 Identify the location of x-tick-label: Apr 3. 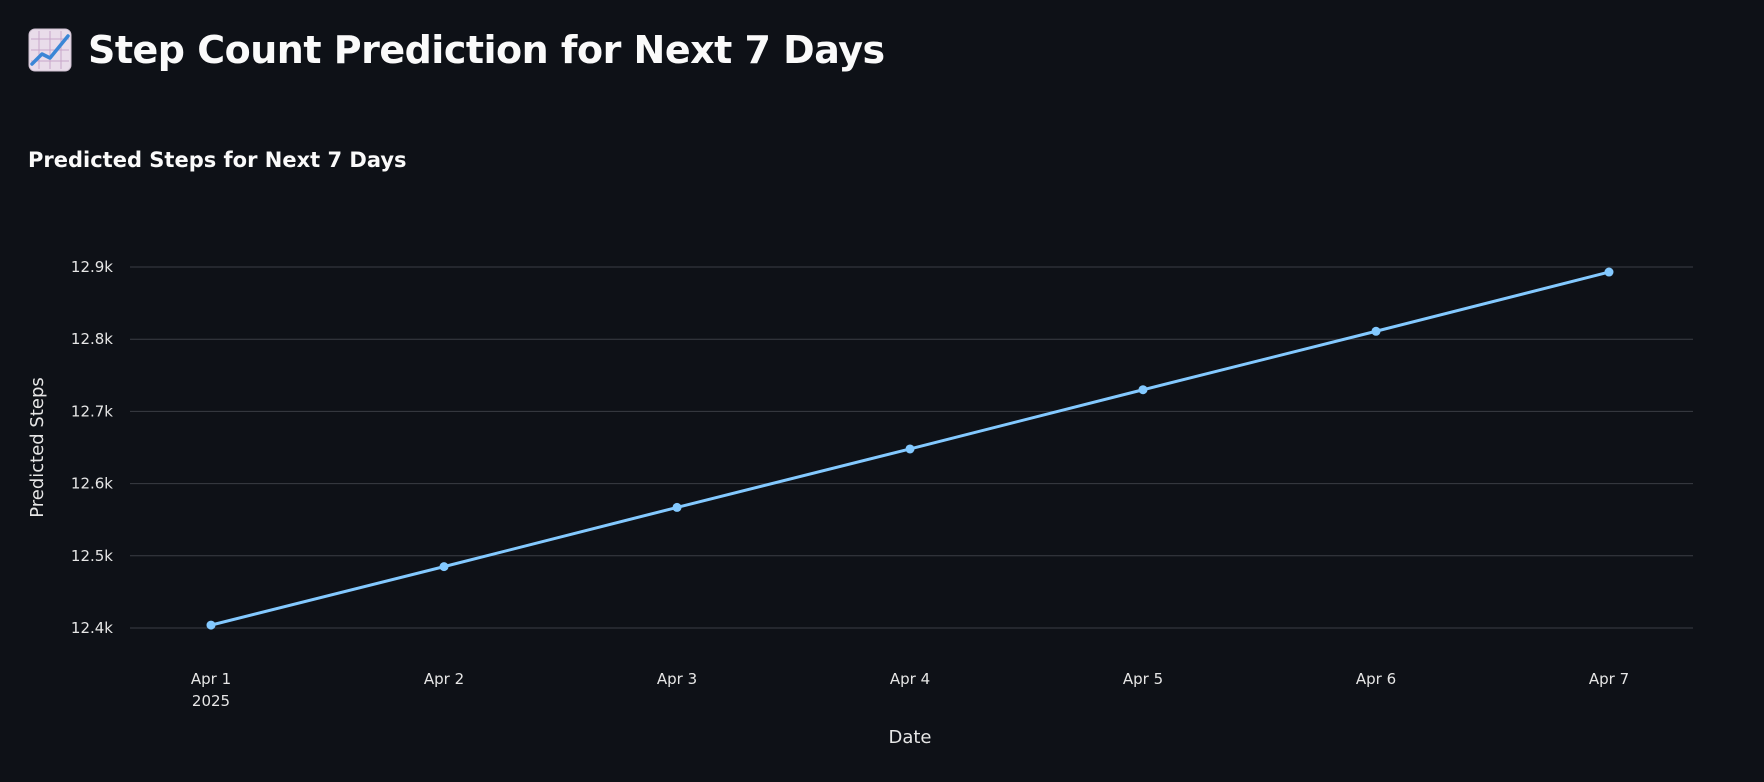
(677, 679).